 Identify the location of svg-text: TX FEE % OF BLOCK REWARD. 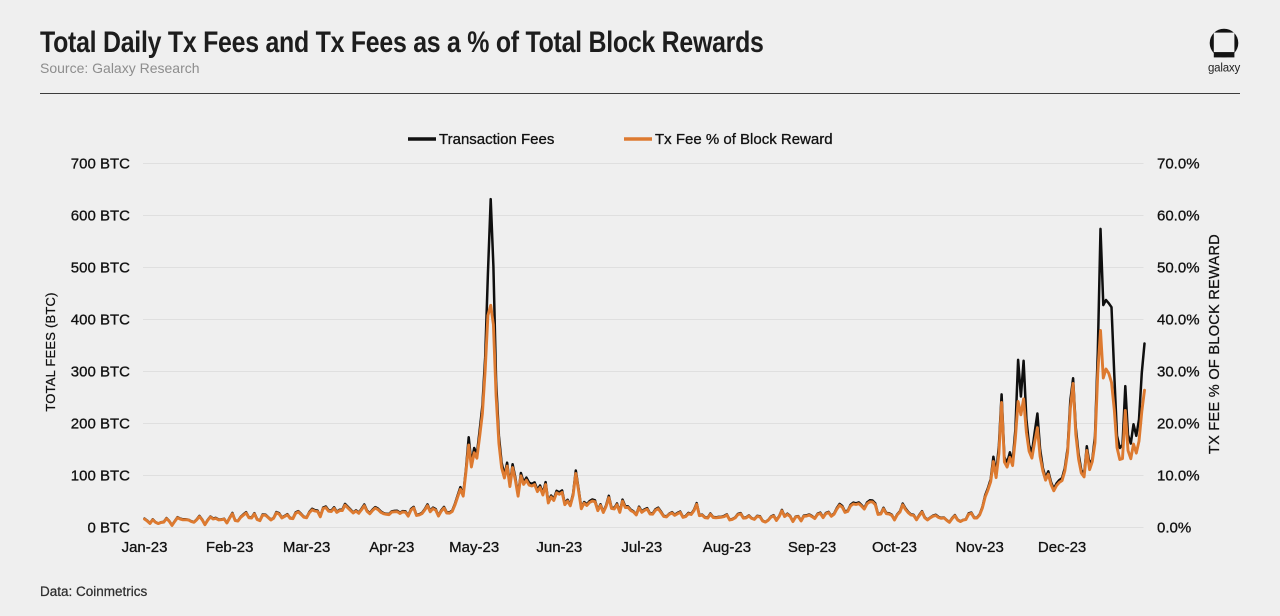
(1215, 344).